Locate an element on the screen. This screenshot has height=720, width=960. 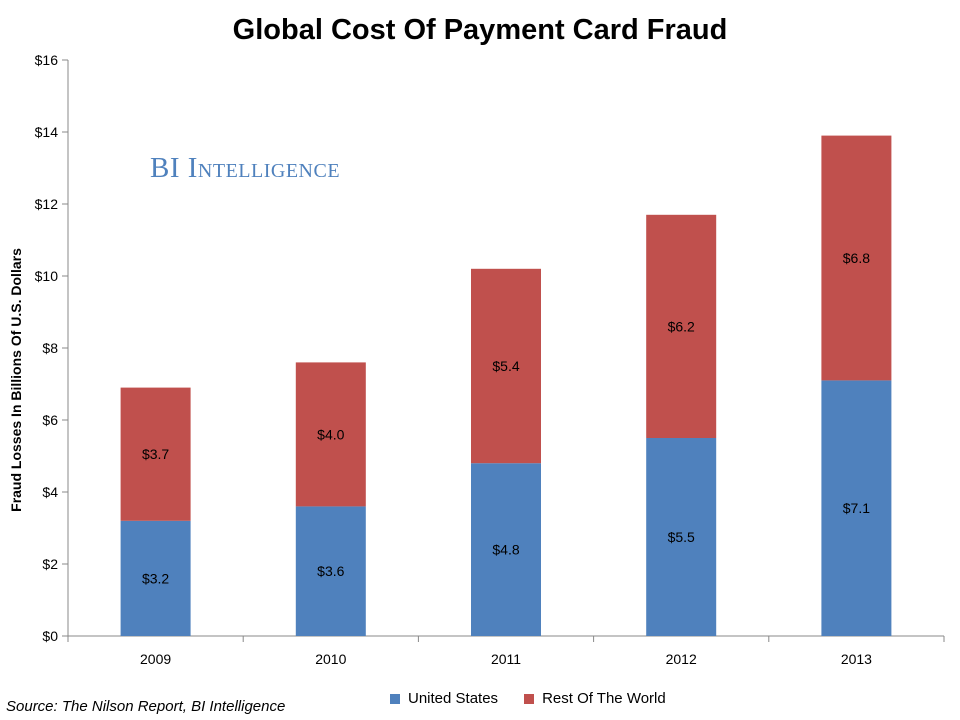
y-tick-label: $8 is located at coordinates (50, 348).